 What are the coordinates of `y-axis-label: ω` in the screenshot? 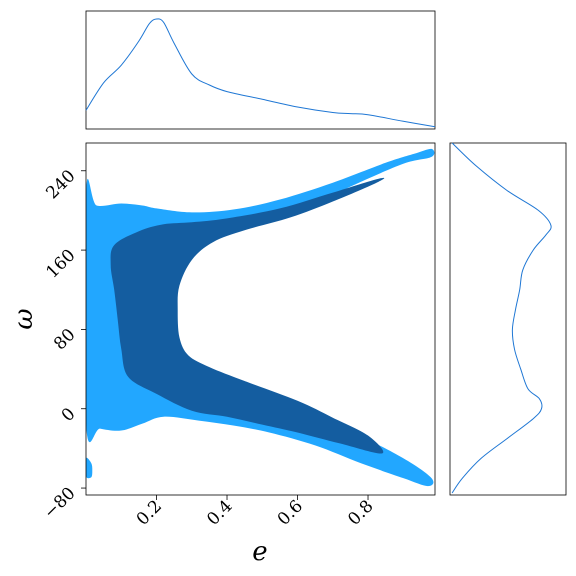 It's located at (24, 318).